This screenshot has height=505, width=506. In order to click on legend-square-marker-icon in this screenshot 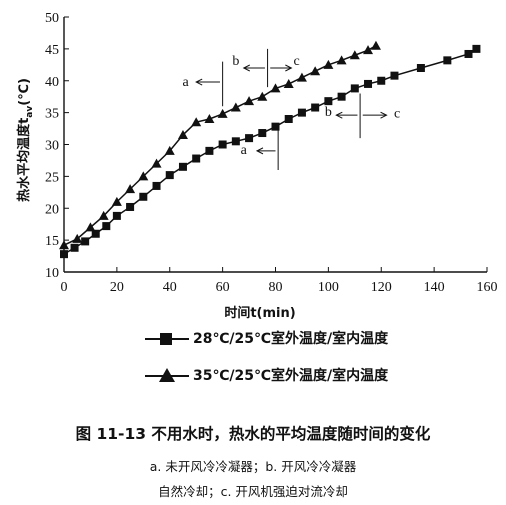, I will do `click(167, 339)`.